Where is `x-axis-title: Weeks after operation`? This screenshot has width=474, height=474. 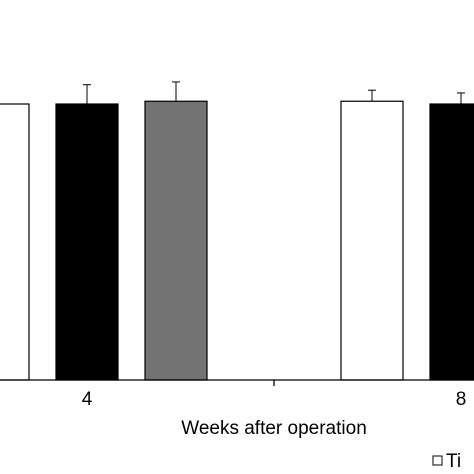
x-axis-title: Weeks after operation is located at coordinates (274, 428).